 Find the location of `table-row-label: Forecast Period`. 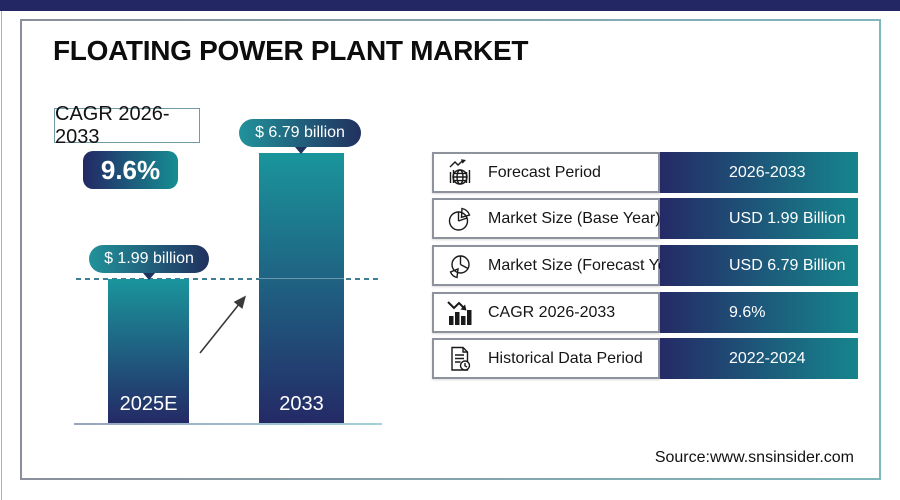

table-row-label: Forecast Period is located at coordinates (544, 172).